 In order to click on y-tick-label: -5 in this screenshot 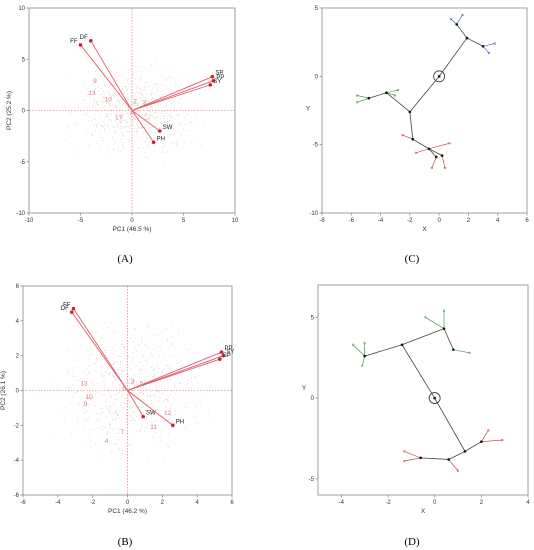, I will do `click(23, 163)`.